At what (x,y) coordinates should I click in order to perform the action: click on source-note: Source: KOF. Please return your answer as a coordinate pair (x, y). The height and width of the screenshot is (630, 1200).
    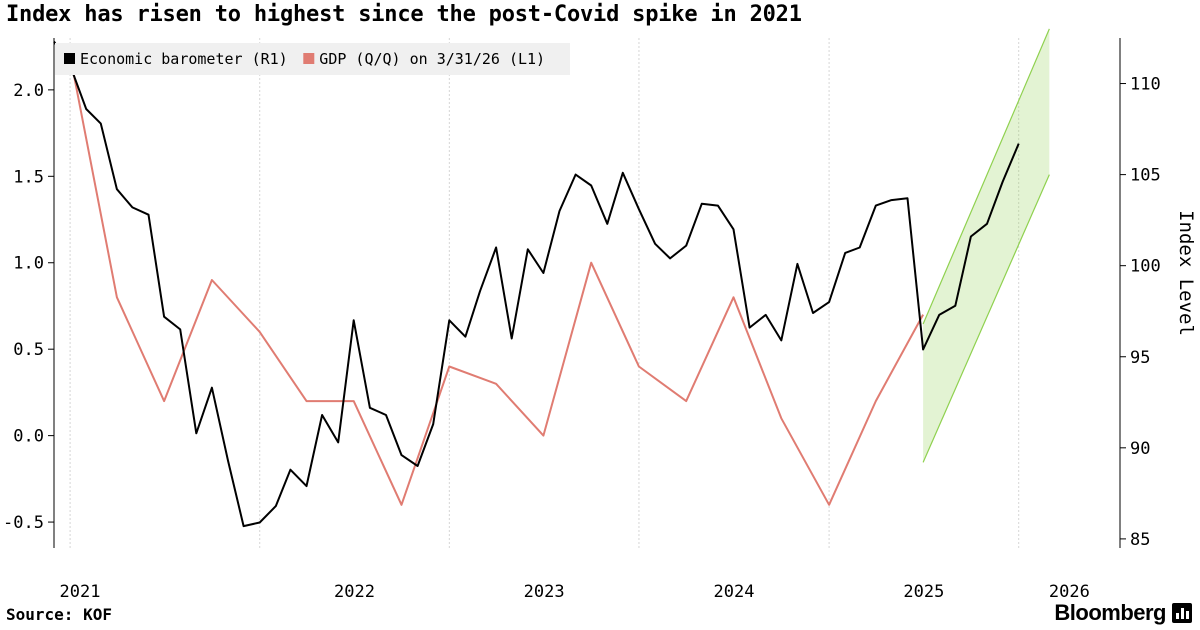
    Looking at the image, I should click on (59, 614).